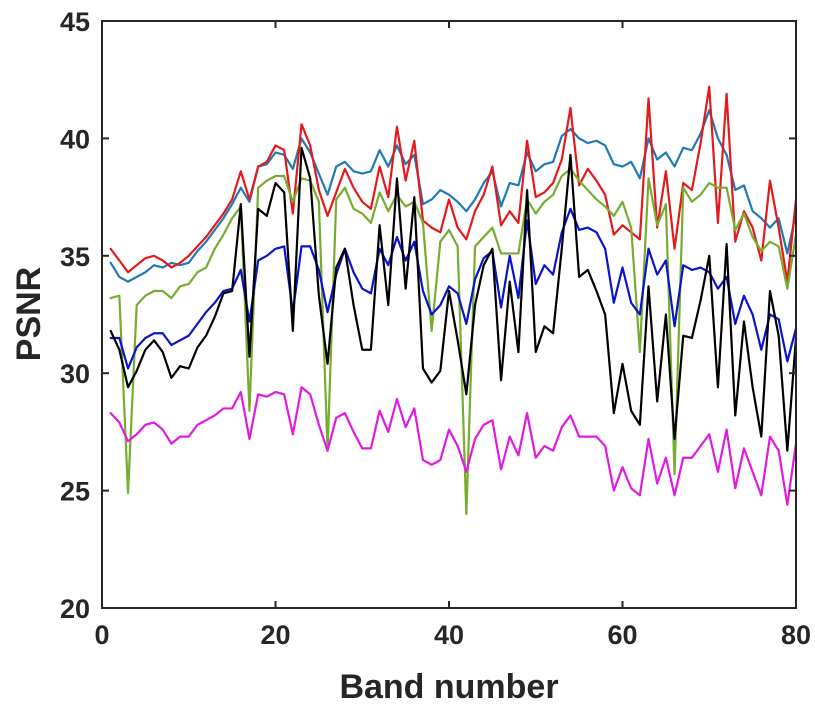 The height and width of the screenshot is (708, 815). I want to click on y-tick-label-40: 40, so click(75, 139).